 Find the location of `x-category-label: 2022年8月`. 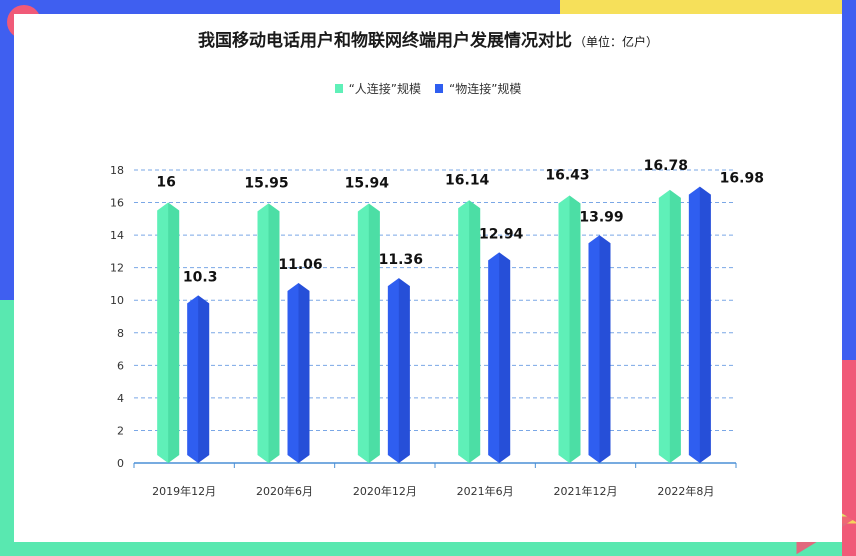

x-category-label: 2022年8月 is located at coordinates (685, 491).